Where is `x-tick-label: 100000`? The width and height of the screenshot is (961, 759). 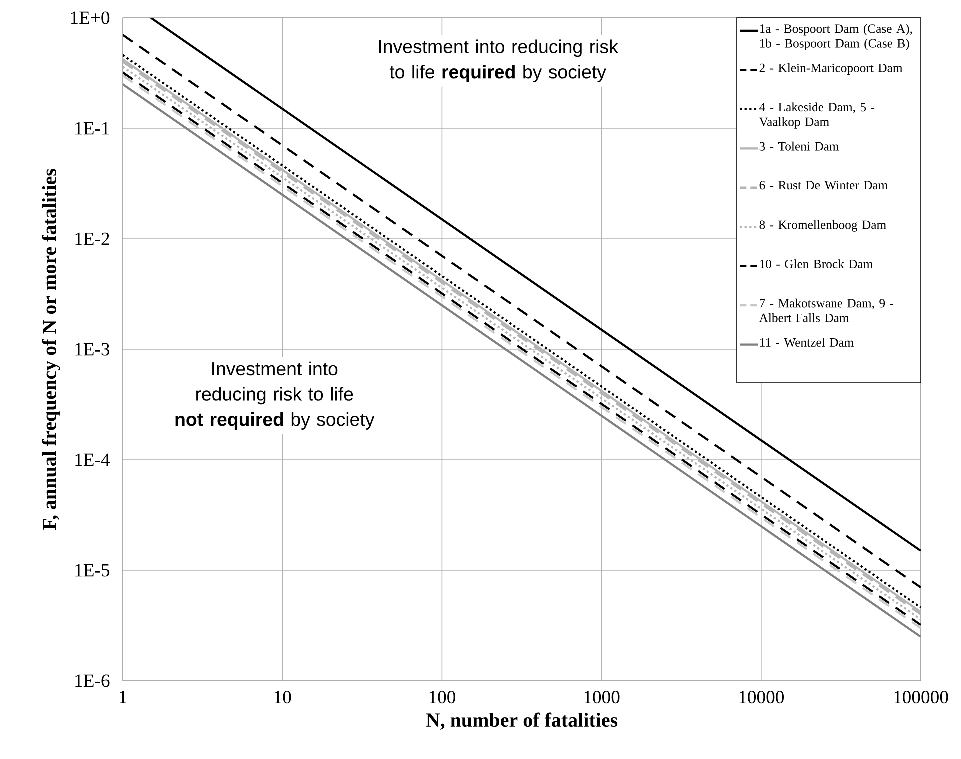 x-tick-label: 100000 is located at coordinates (921, 697).